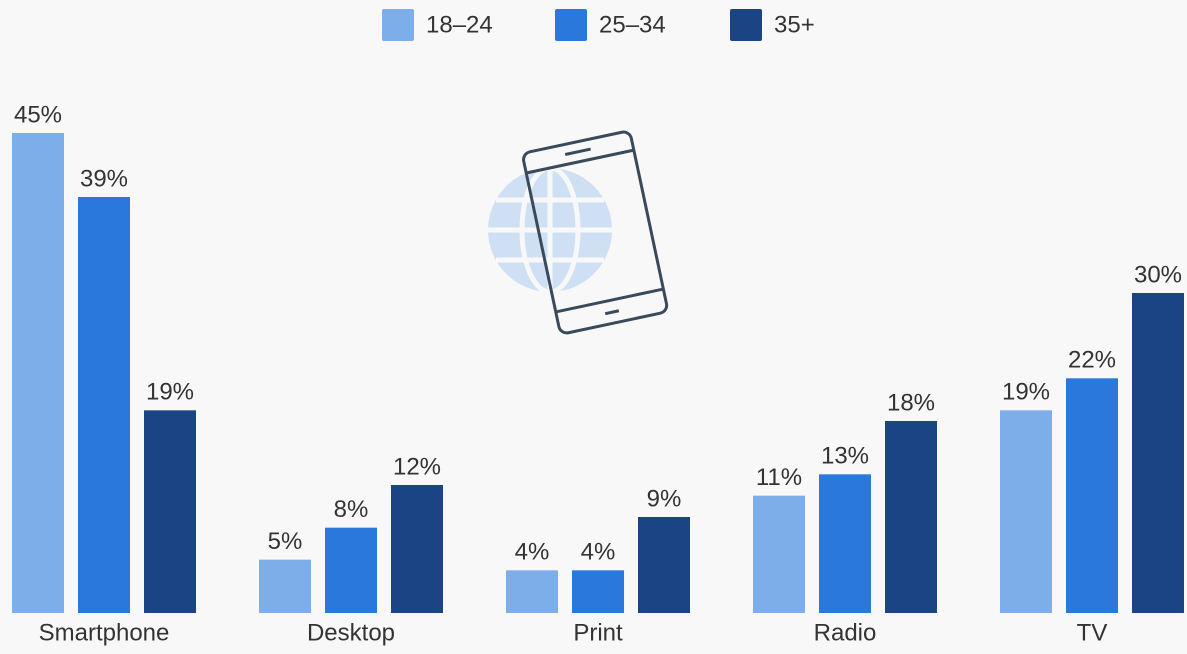  I want to click on x-tick-label: Desktop, so click(351, 632).